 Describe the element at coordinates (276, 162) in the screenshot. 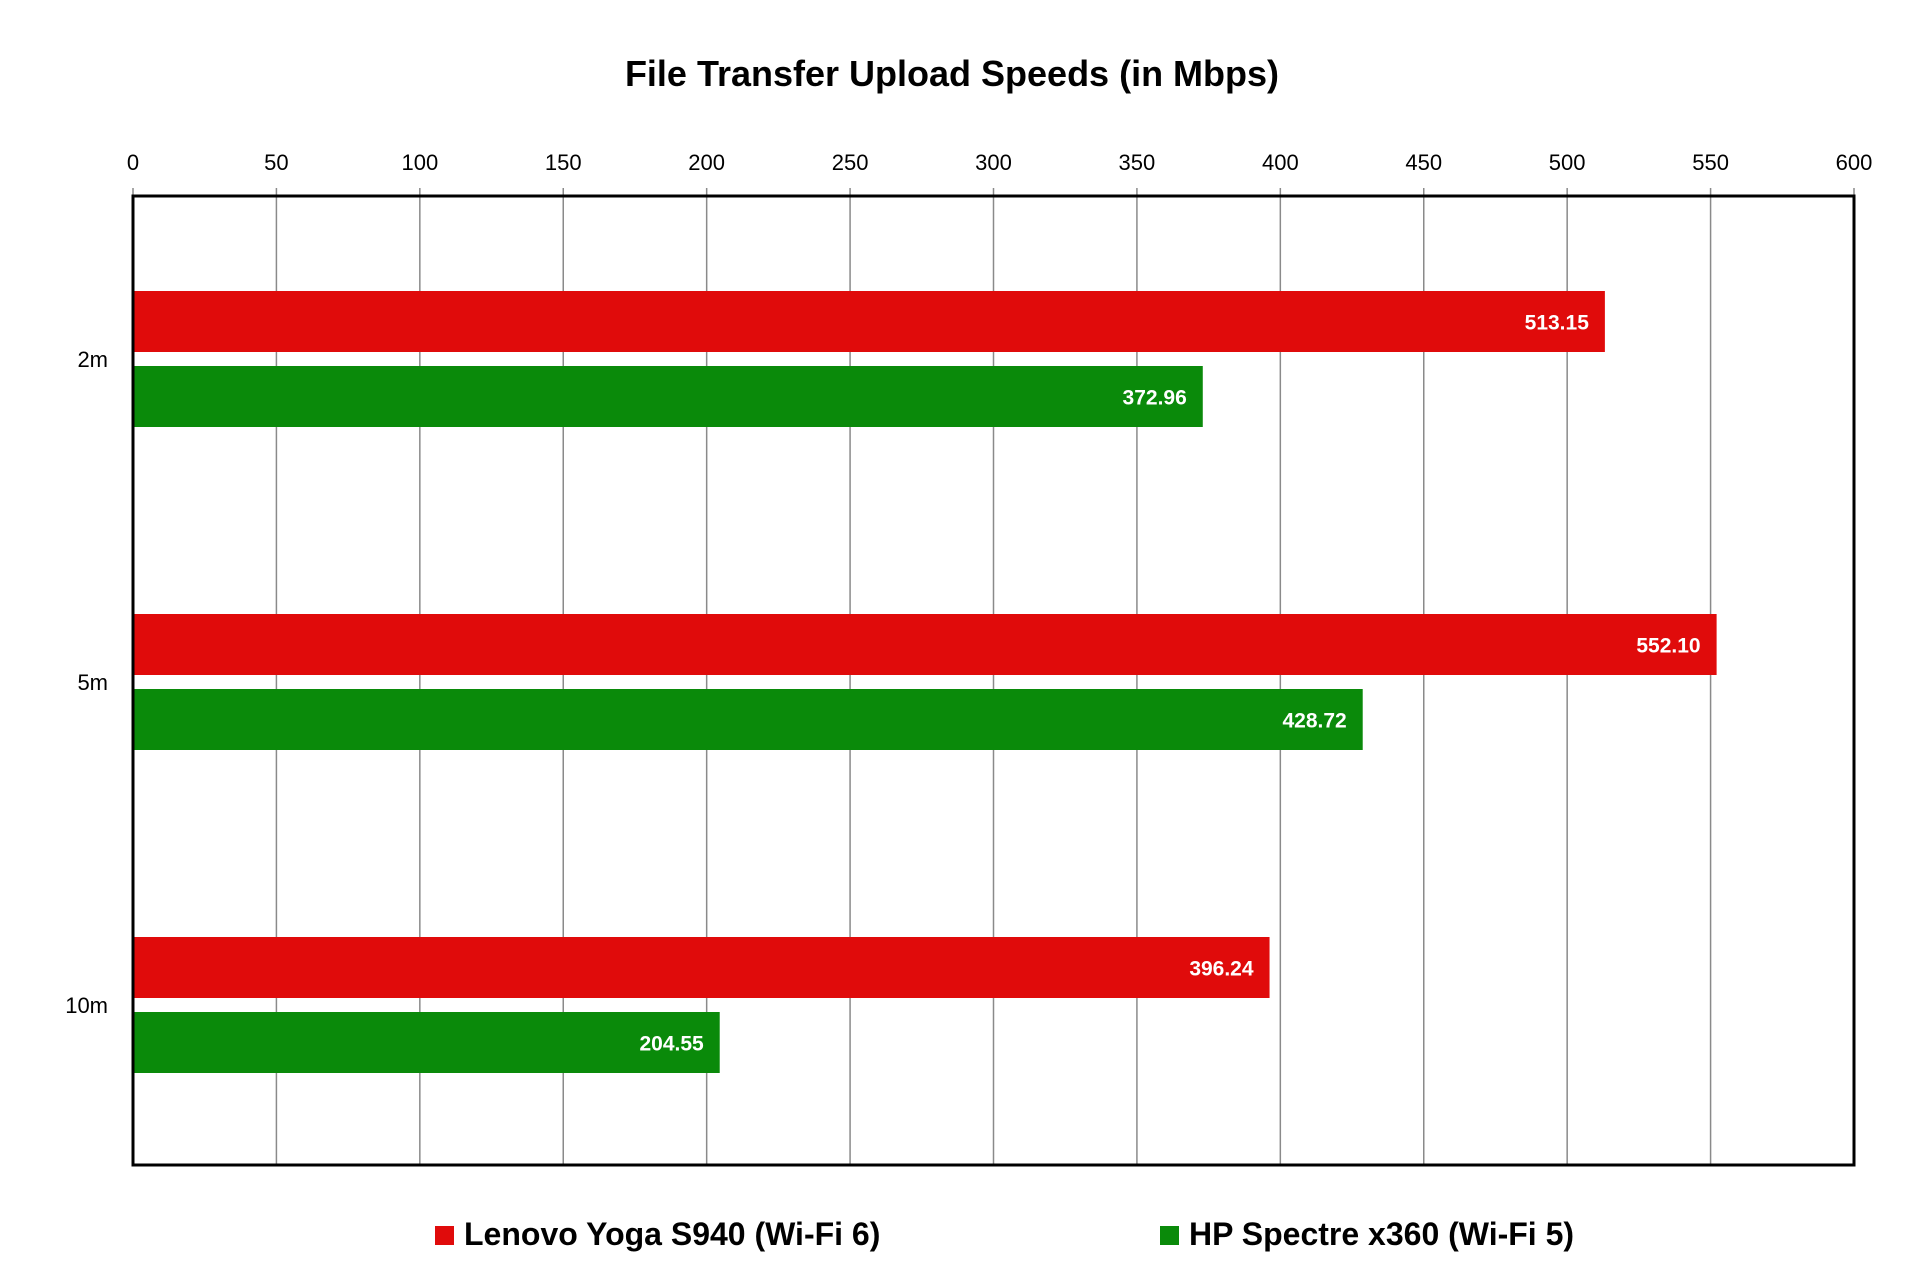

I see `x-tick-label: 50` at that location.